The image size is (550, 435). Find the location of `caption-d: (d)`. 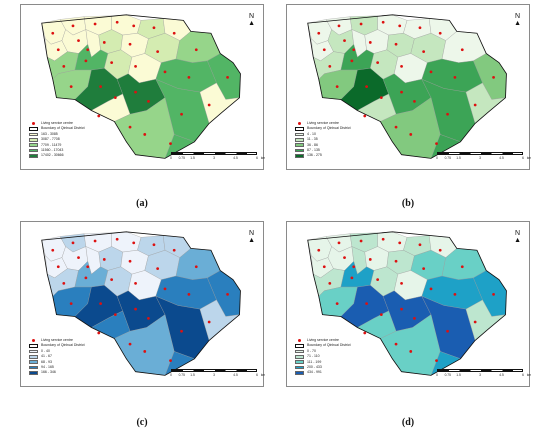

caption-d: (d) is located at coordinates (408, 422).